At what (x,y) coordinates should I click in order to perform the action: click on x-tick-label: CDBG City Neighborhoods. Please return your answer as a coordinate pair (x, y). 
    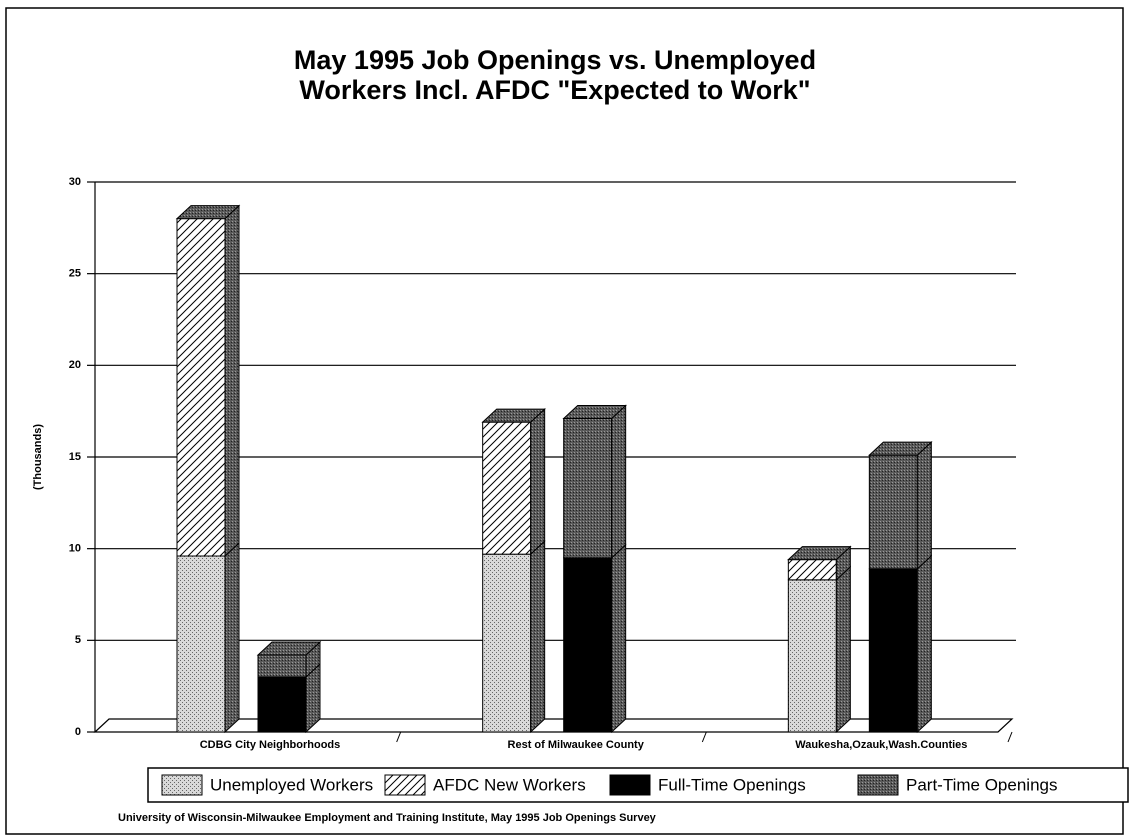
    Looking at the image, I should click on (270, 745).